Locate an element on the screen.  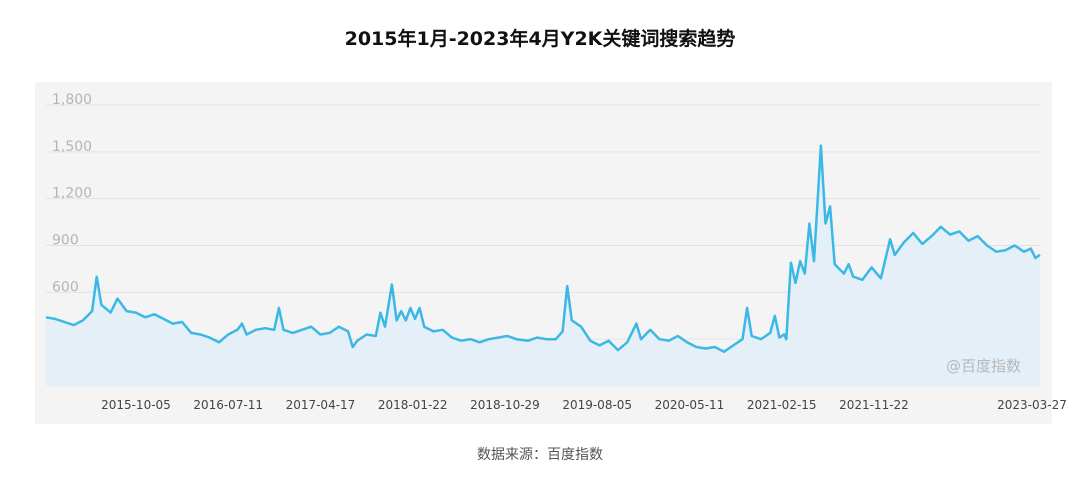
x-tick-label: 2021-02-15 is located at coordinates (782, 405).